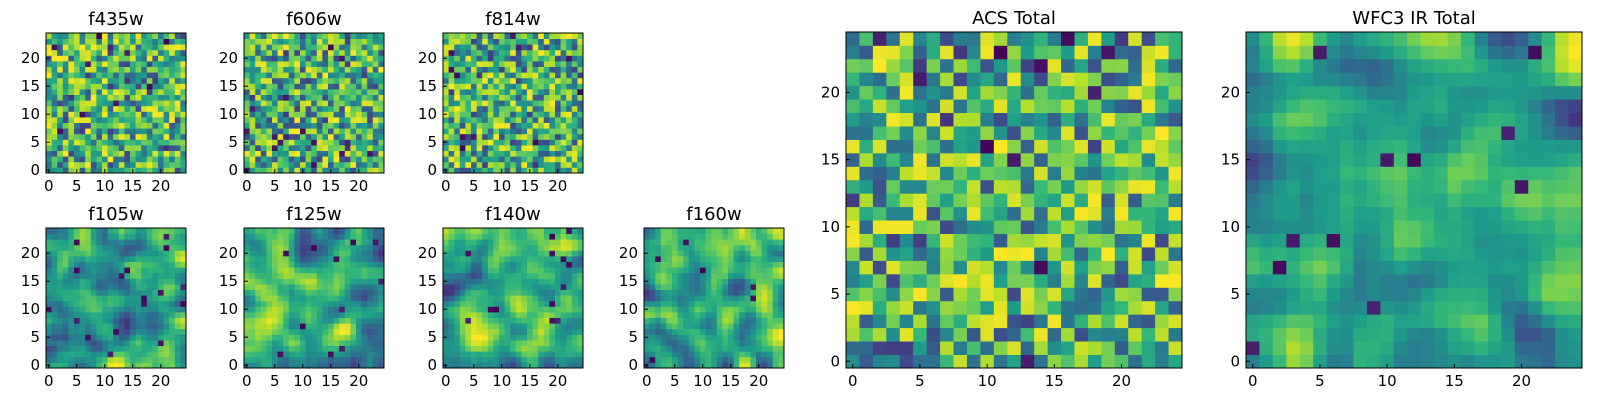 The height and width of the screenshot is (400, 1600). What do you see at coordinates (313, 214) in the screenshot?
I see `panel-title: f125w` at bounding box center [313, 214].